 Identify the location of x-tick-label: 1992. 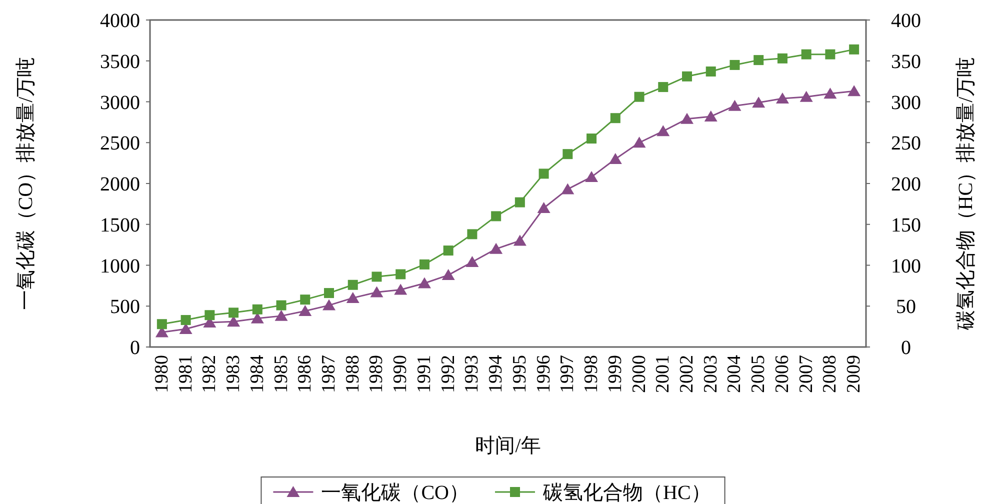
(448, 374).